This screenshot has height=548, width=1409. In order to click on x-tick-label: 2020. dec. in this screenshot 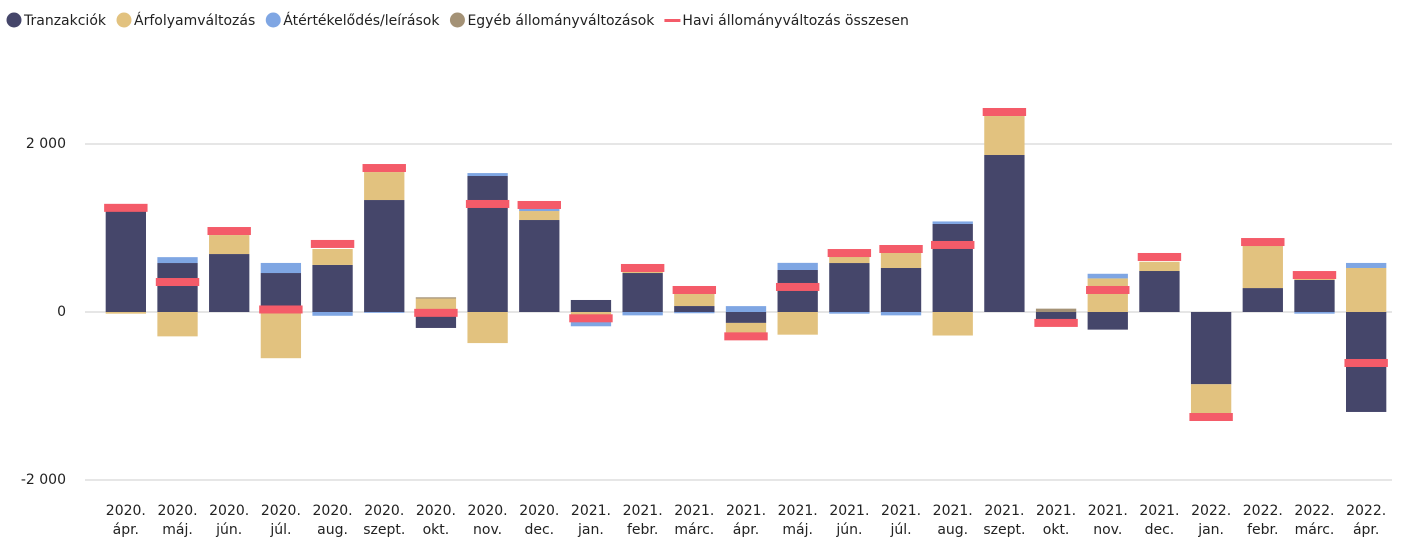, I will do `click(539, 520)`.